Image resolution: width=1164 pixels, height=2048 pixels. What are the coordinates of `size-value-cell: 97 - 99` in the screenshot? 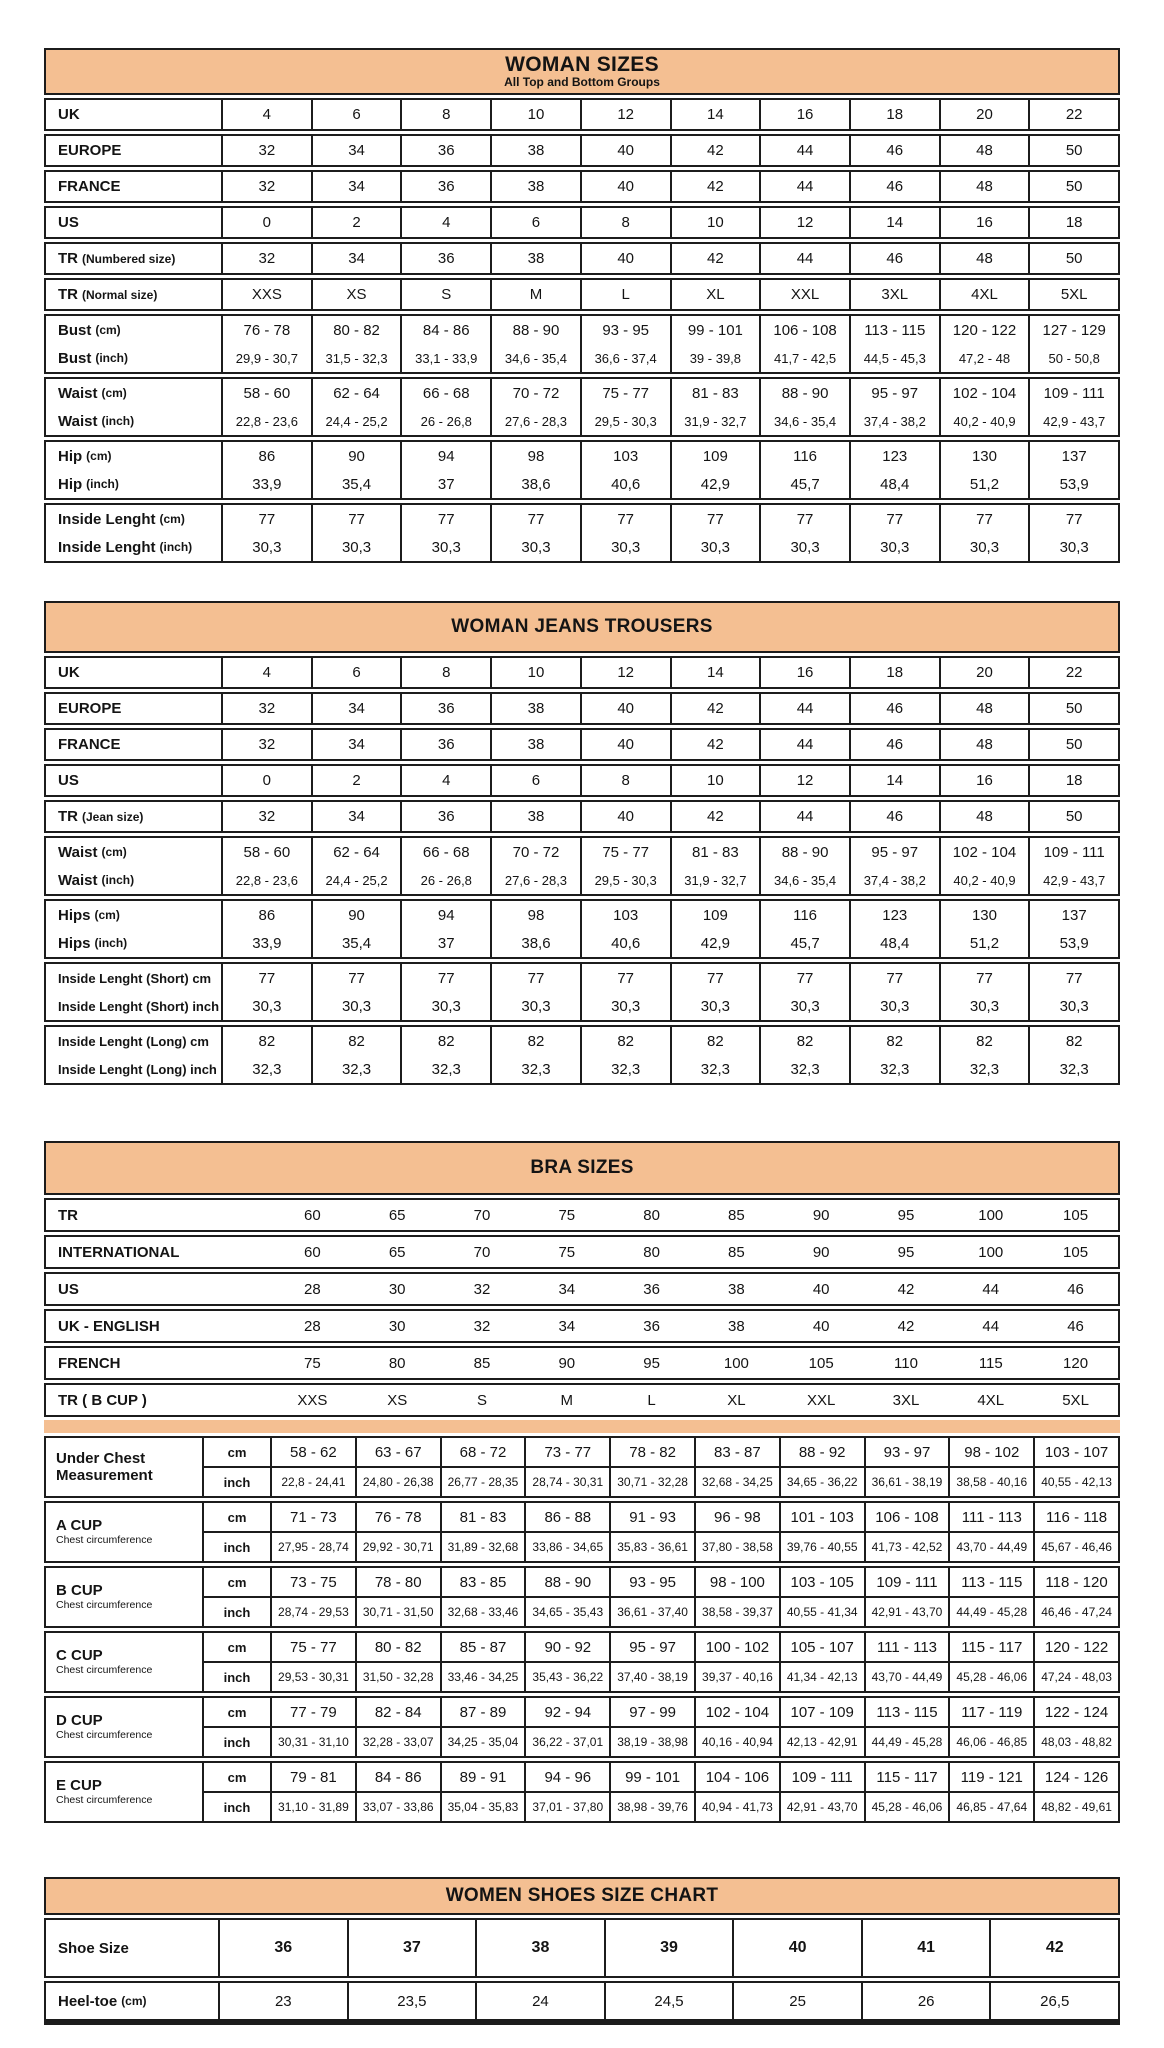 It's located at (651, 1712).